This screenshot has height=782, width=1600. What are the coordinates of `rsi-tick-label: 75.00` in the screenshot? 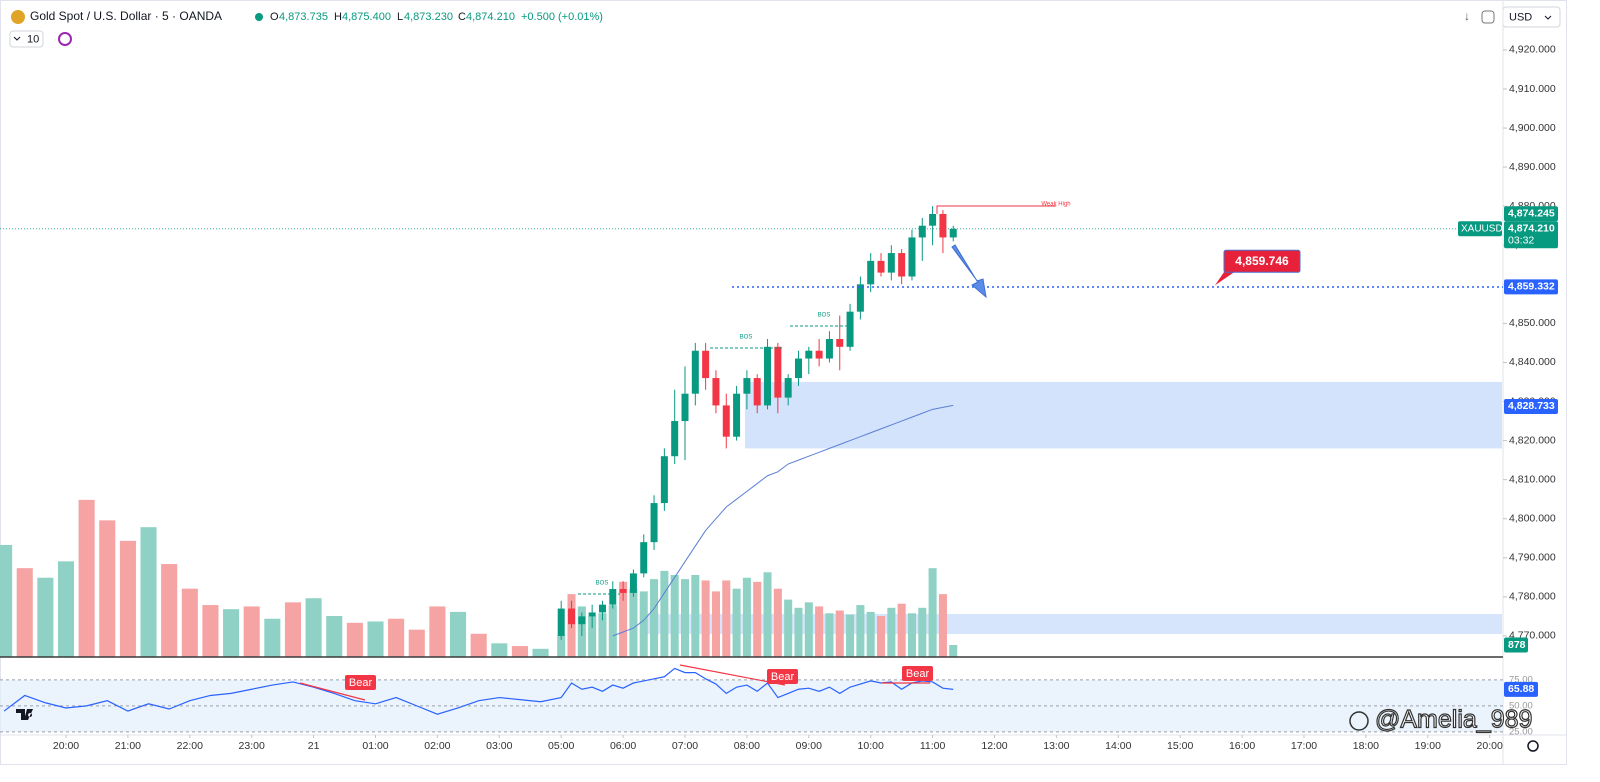 It's located at (1521, 679).